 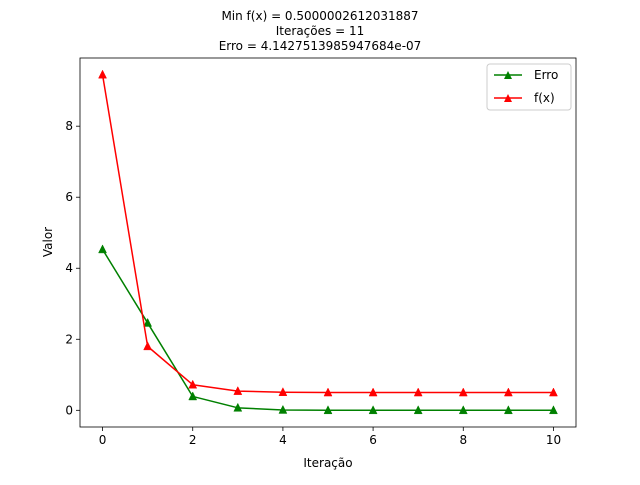 What do you see at coordinates (69, 268) in the screenshot?
I see `y-tick-label: 4` at bounding box center [69, 268].